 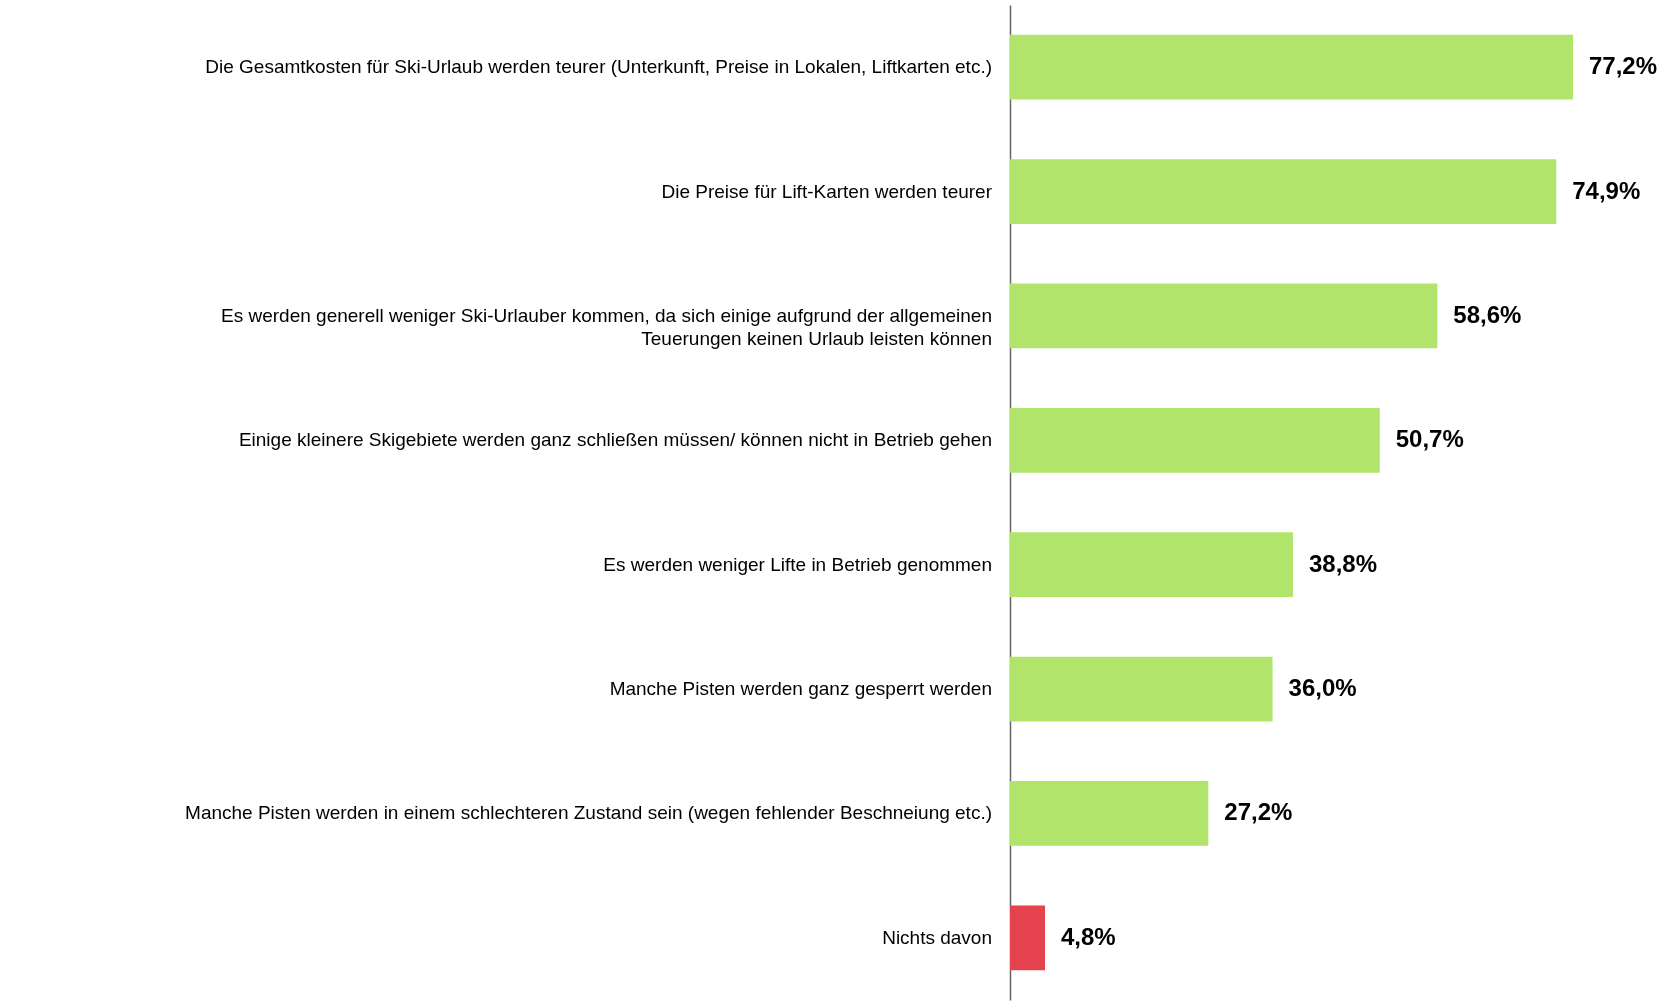 What do you see at coordinates (937, 937) in the screenshot?
I see `y-tick-label: Nichts davon` at bounding box center [937, 937].